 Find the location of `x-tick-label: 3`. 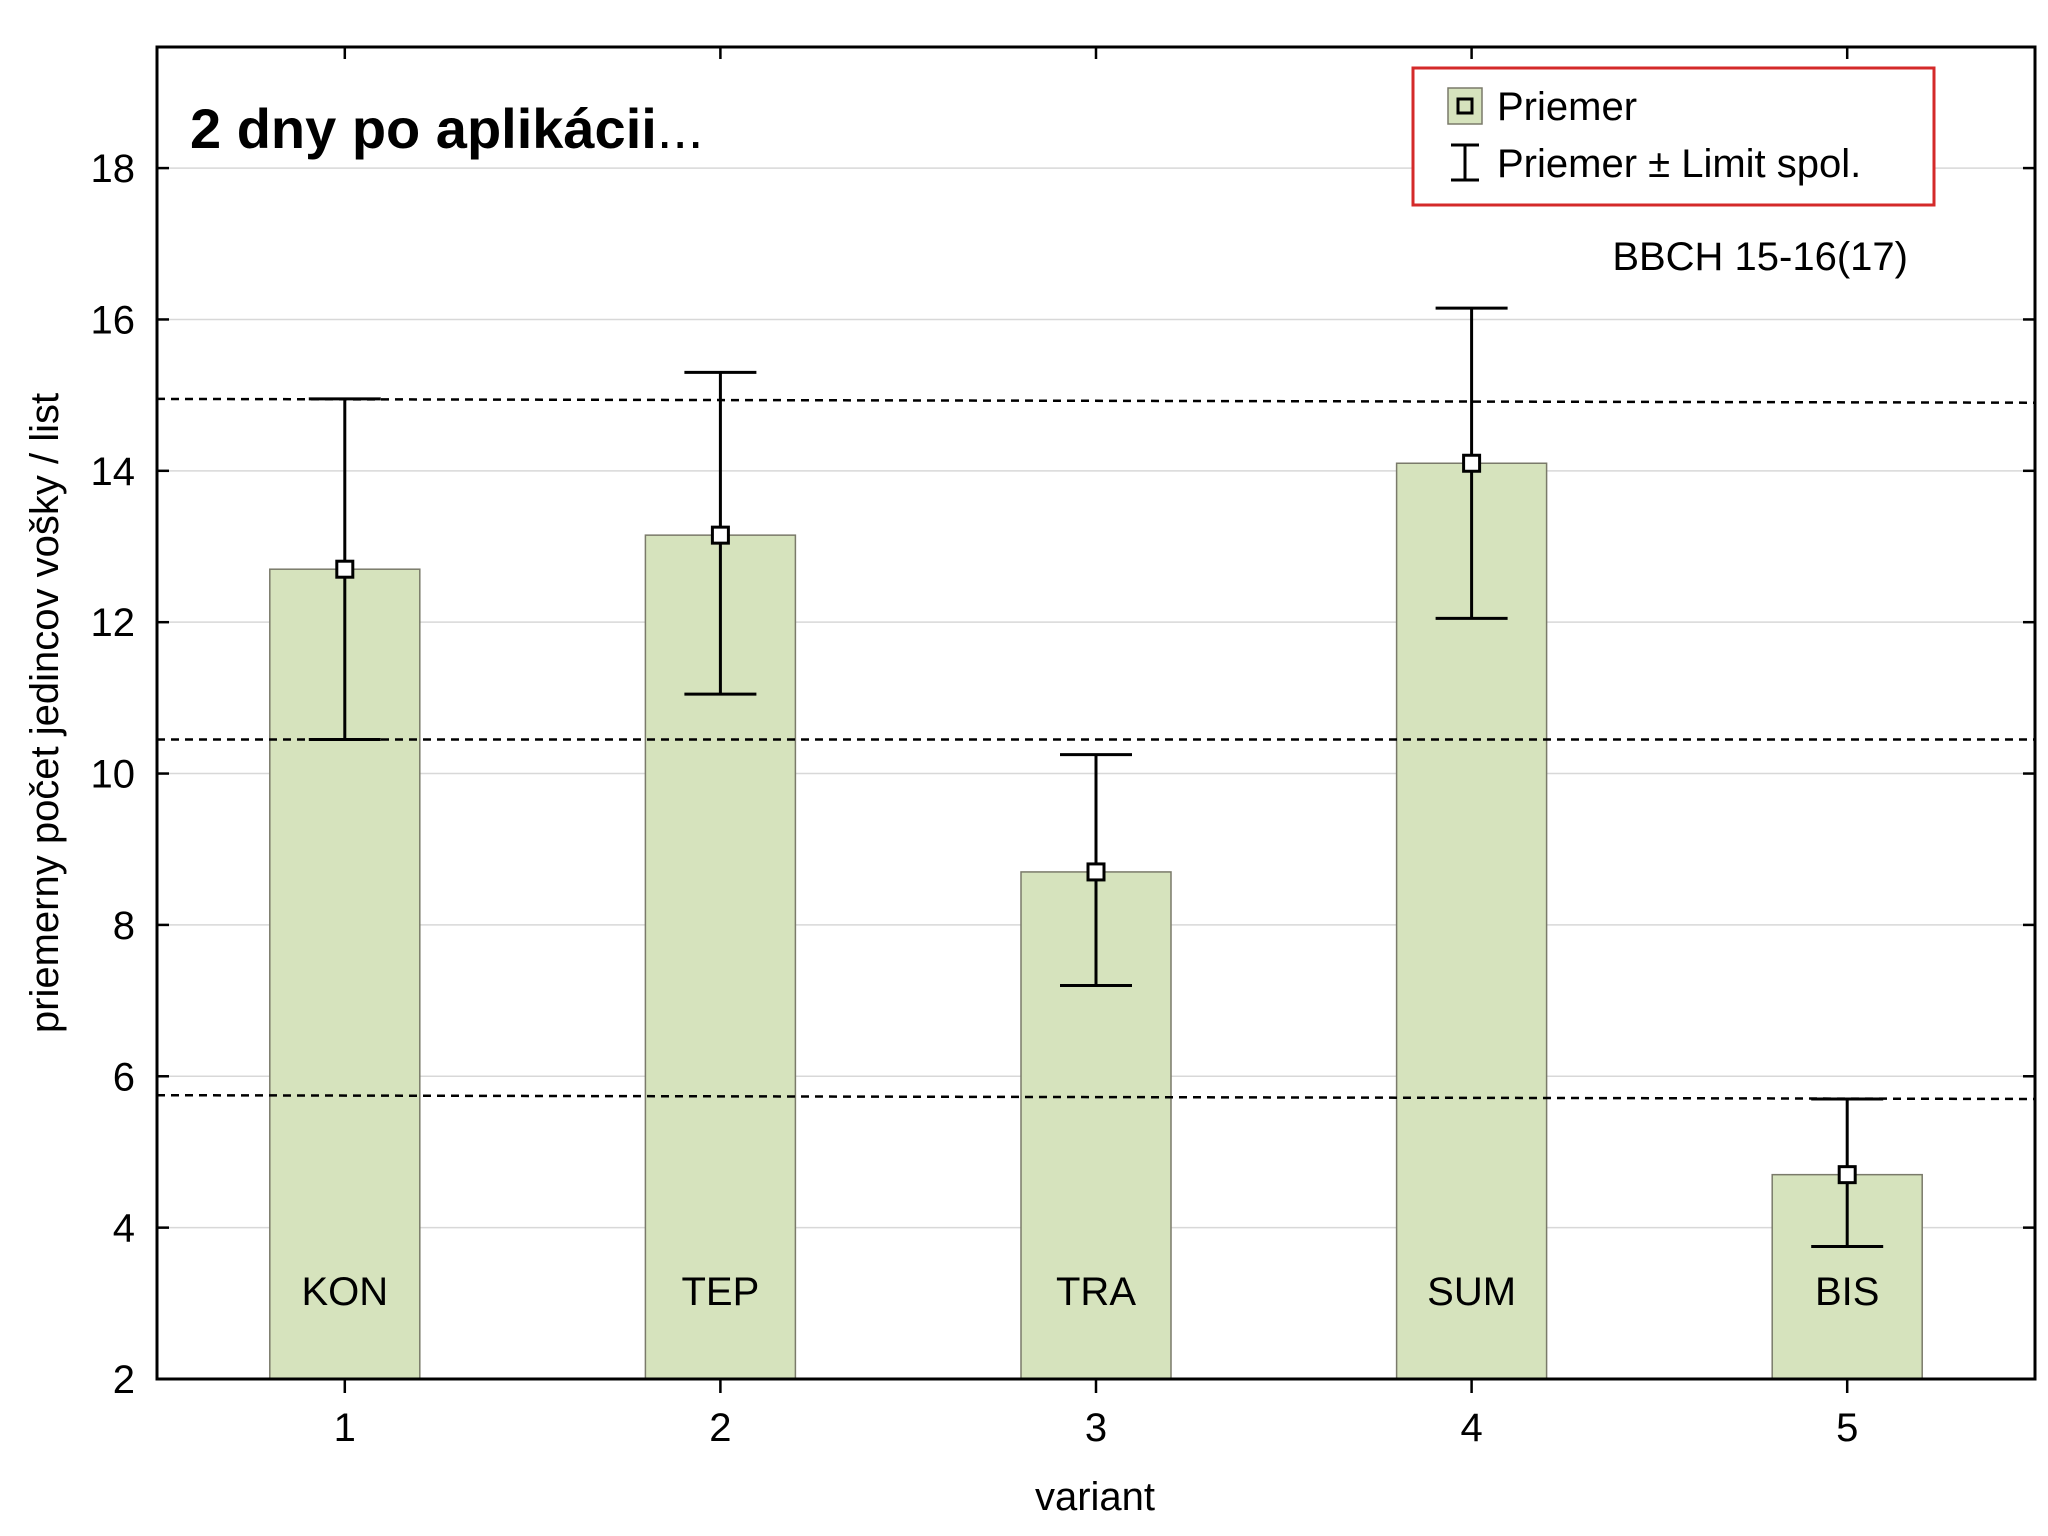

x-tick-label: 3 is located at coordinates (1096, 1428).